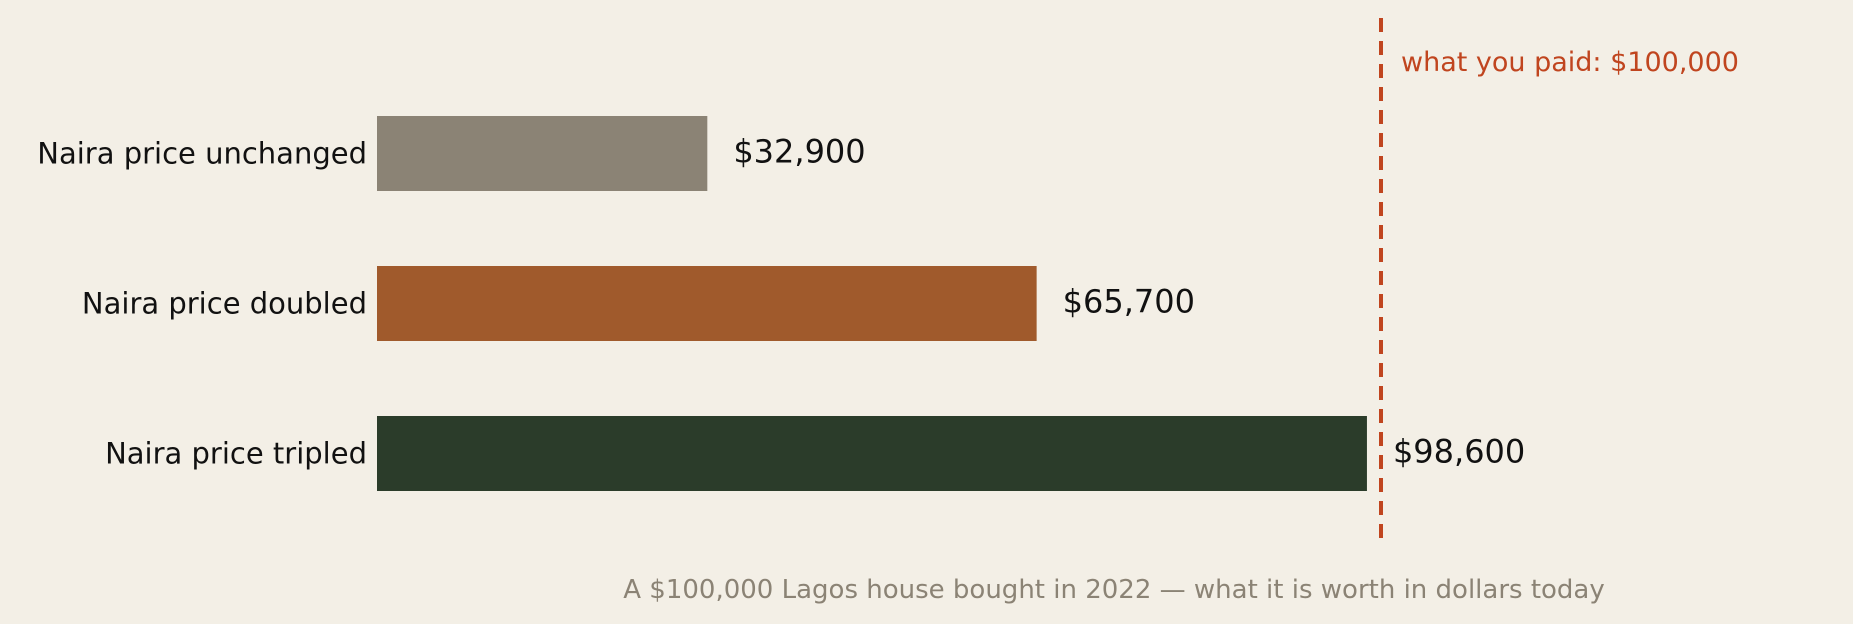 The height and width of the screenshot is (624, 1853). What do you see at coordinates (202, 154) in the screenshot?
I see `category-label: Naira price unchanged` at bounding box center [202, 154].